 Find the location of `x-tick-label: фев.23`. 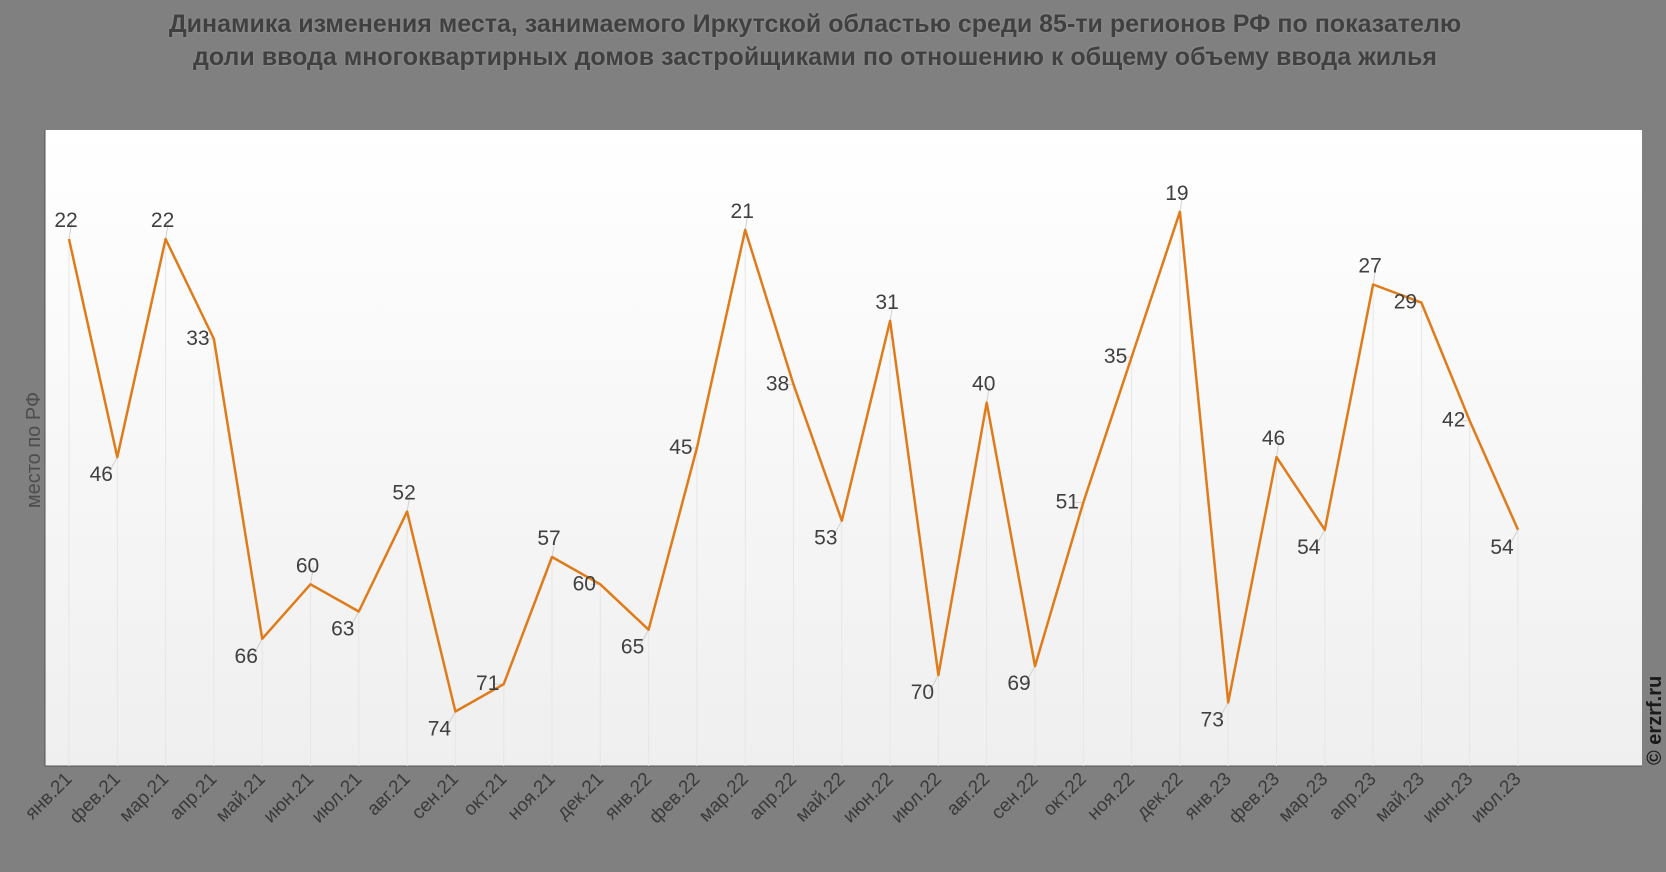

x-tick-label: фев.23 is located at coordinates (1254, 798).